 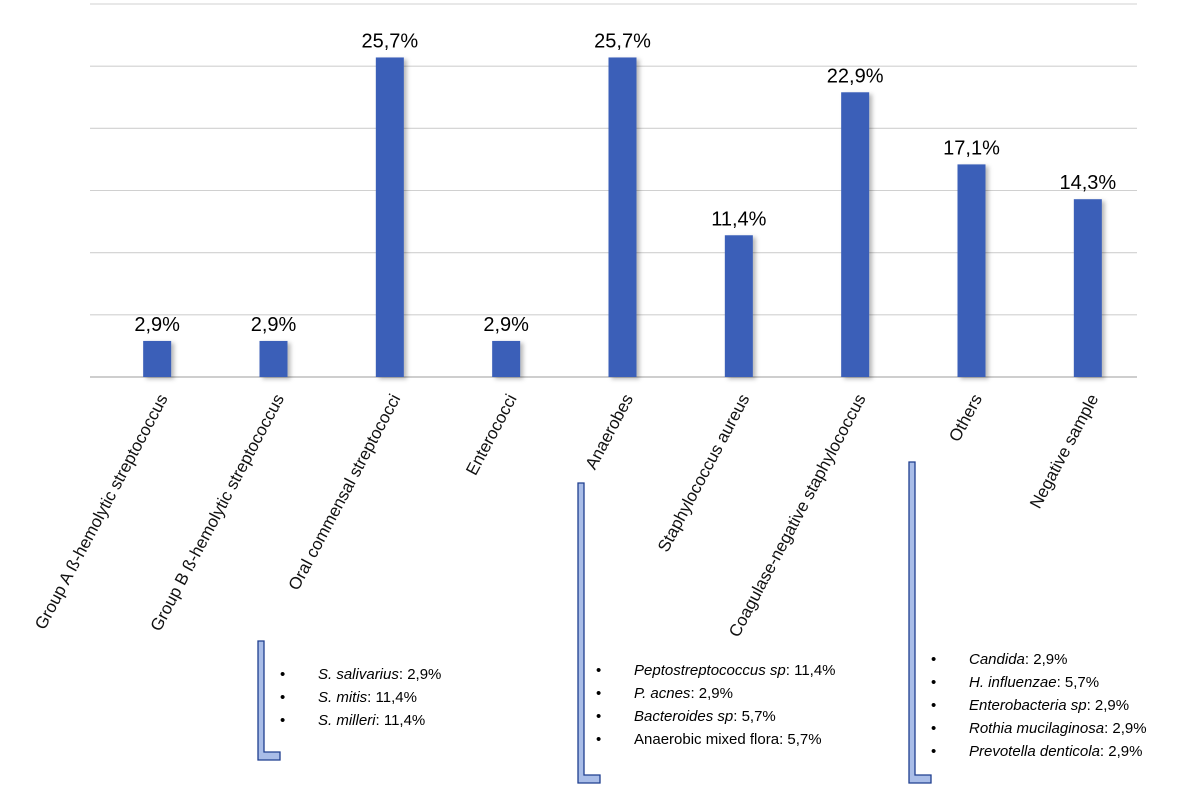 I want to click on category-label-negative-sample: Negative sample, so click(x=1064, y=451).